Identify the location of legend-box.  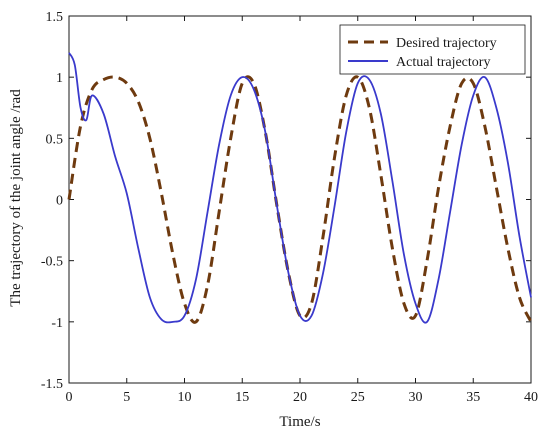
(432, 49).